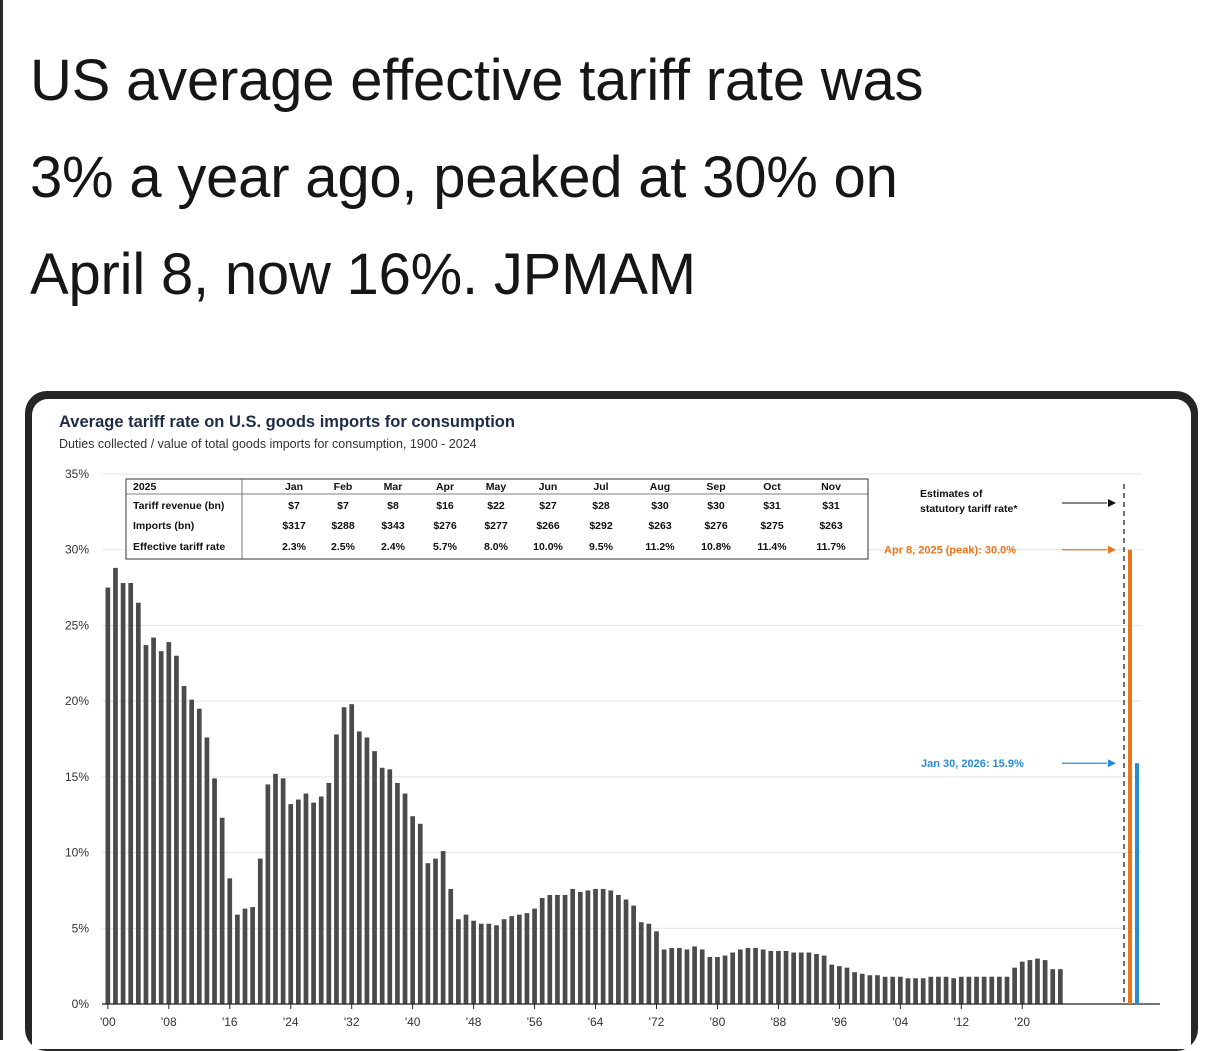  I want to click on table-month-header: Sep, so click(715, 487).